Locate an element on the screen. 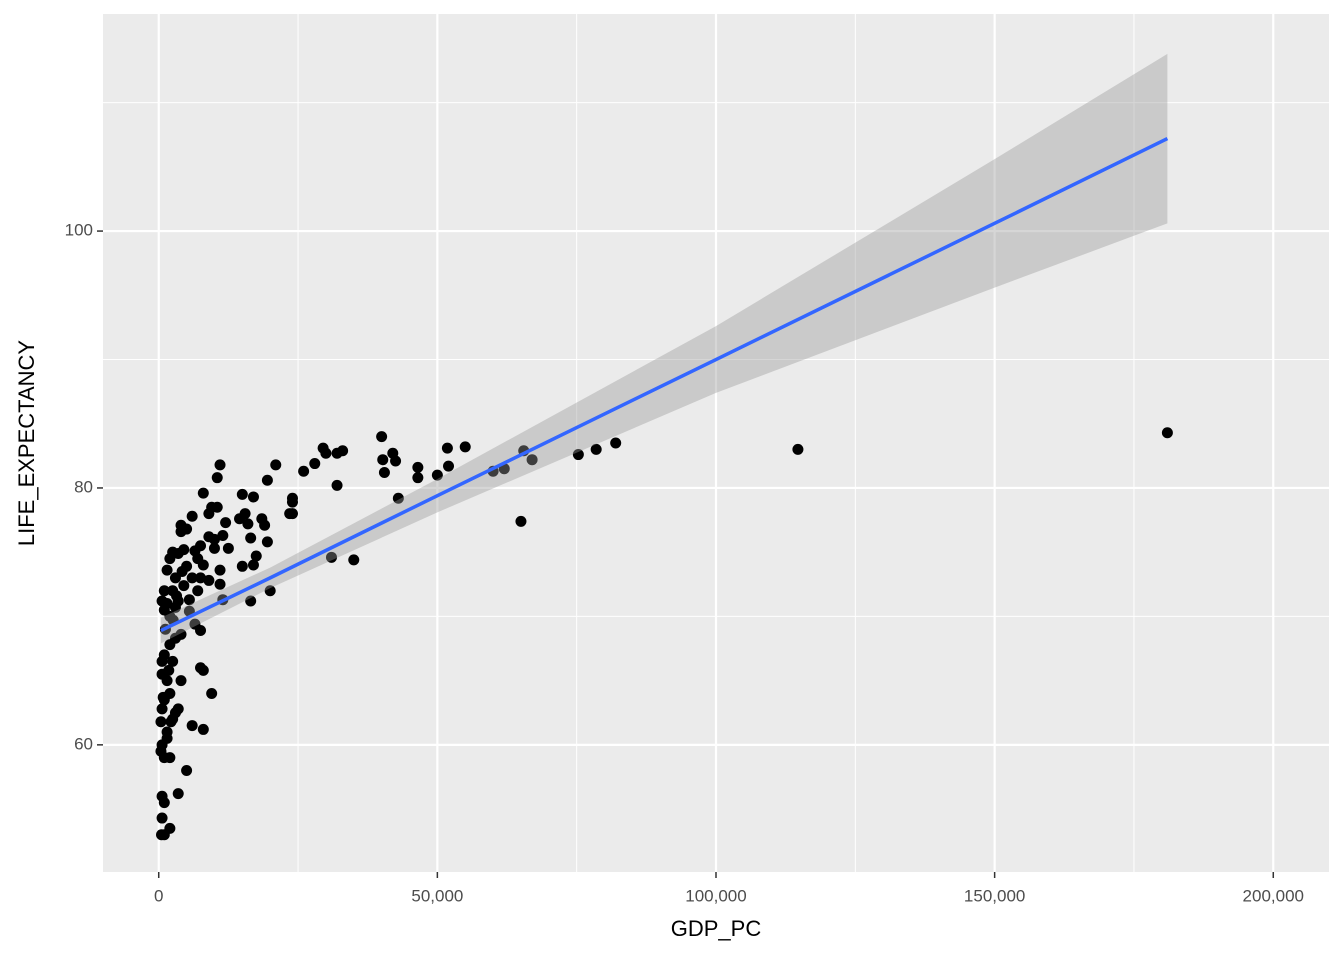 The height and width of the screenshot is (960, 1344). x-tick-label: 150,000 is located at coordinates (994, 895).